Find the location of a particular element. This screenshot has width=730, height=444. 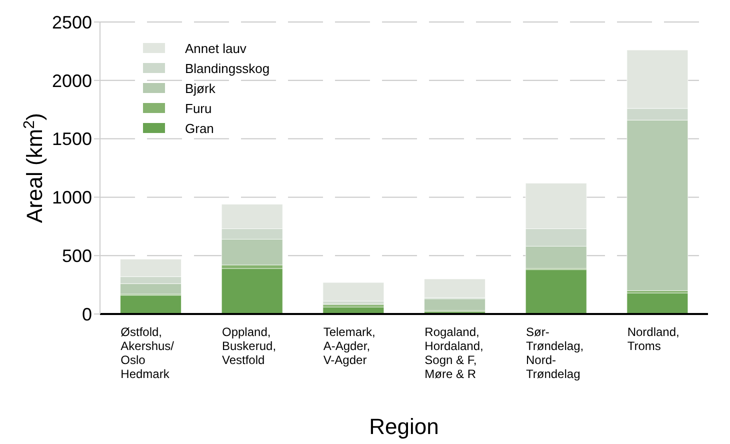

legend-label: Bjørk is located at coordinates (200, 88).